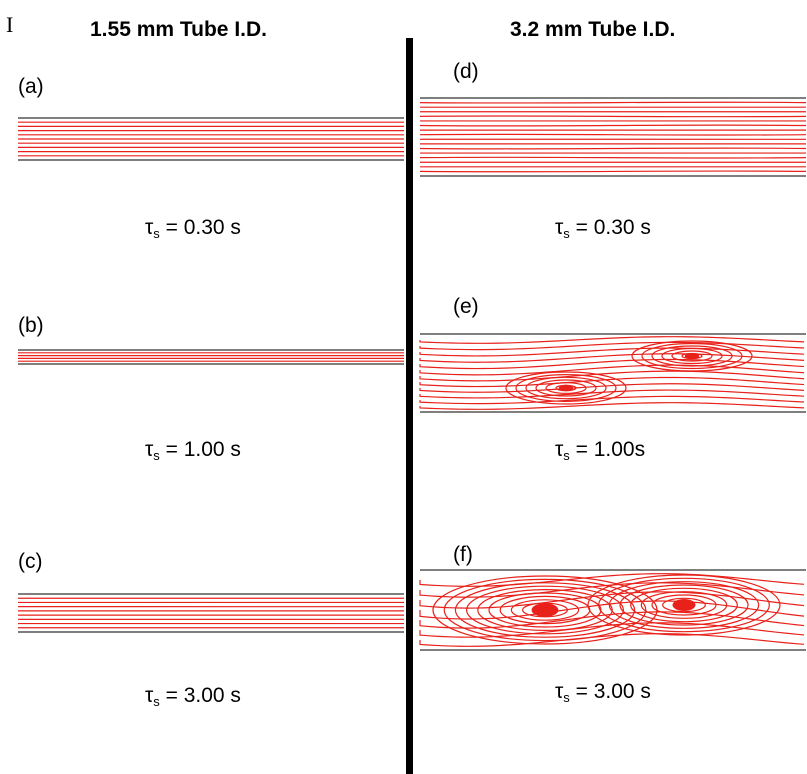 This screenshot has height=774, width=807. Describe the element at coordinates (31, 325) in the screenshot. I see `panel-label-b: (b)` at that location.